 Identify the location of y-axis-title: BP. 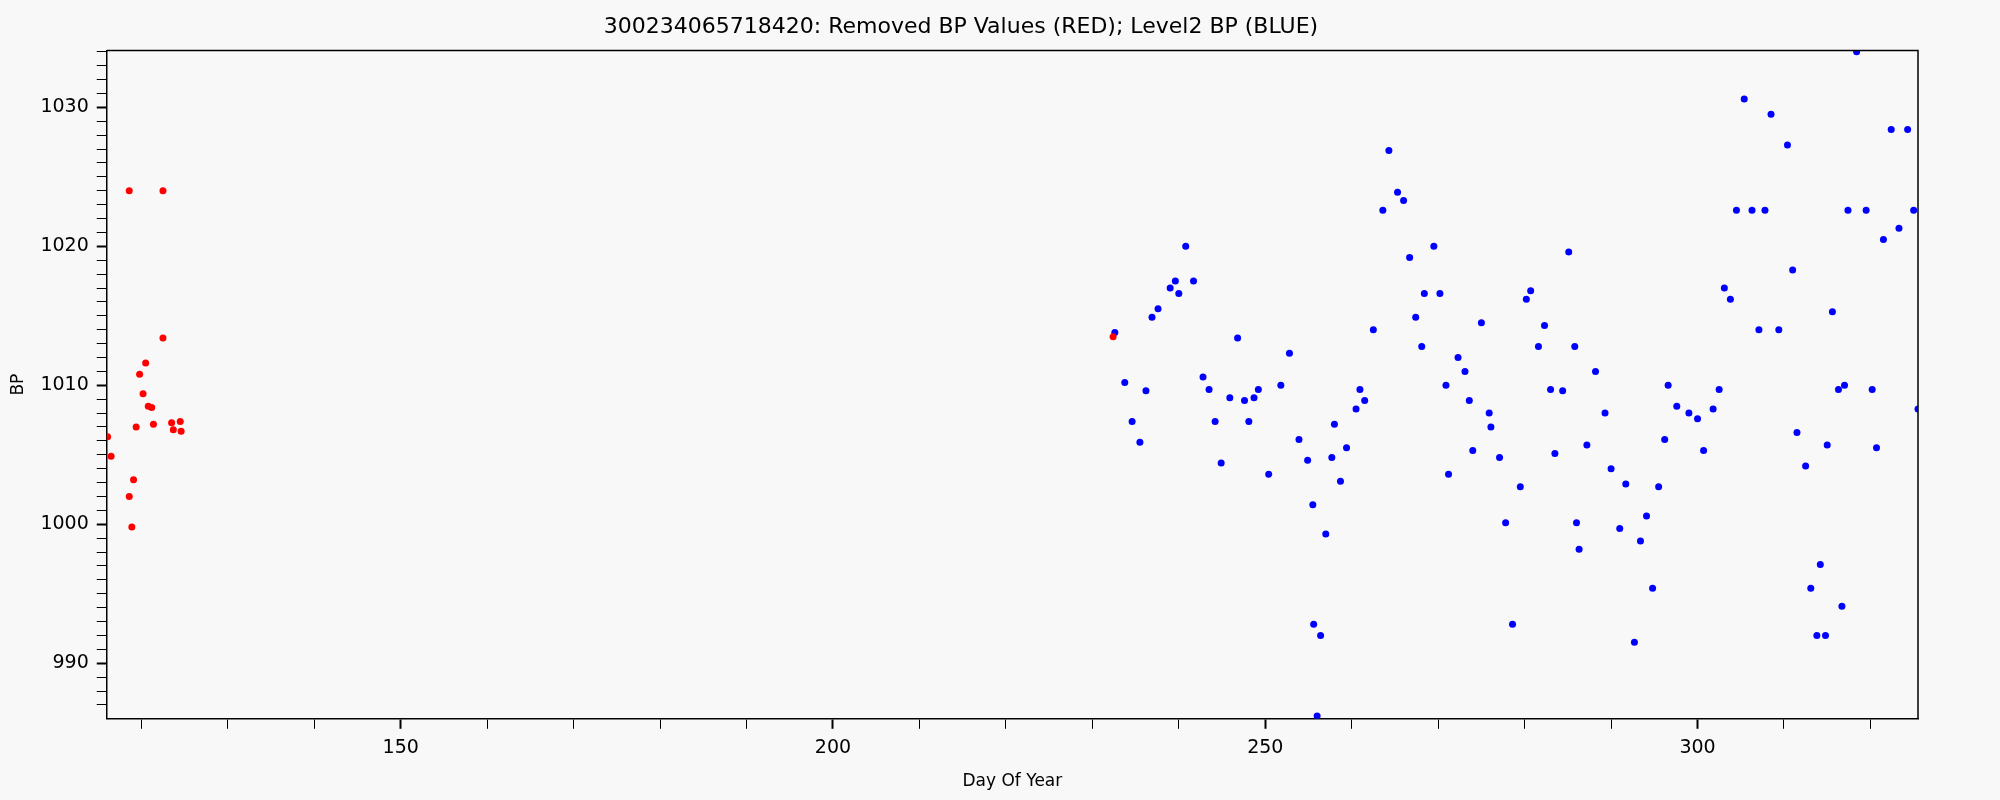
(16, 384).